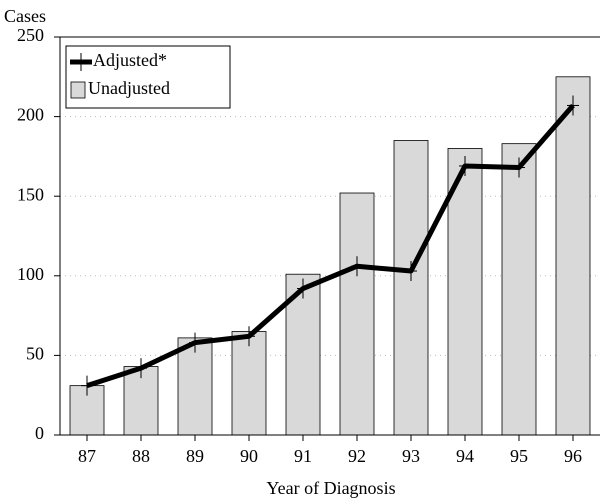 Image resolution: width=600 pixels, height=501 pixels. I want to click on y-axis-label: Cases, so click(25, 16).